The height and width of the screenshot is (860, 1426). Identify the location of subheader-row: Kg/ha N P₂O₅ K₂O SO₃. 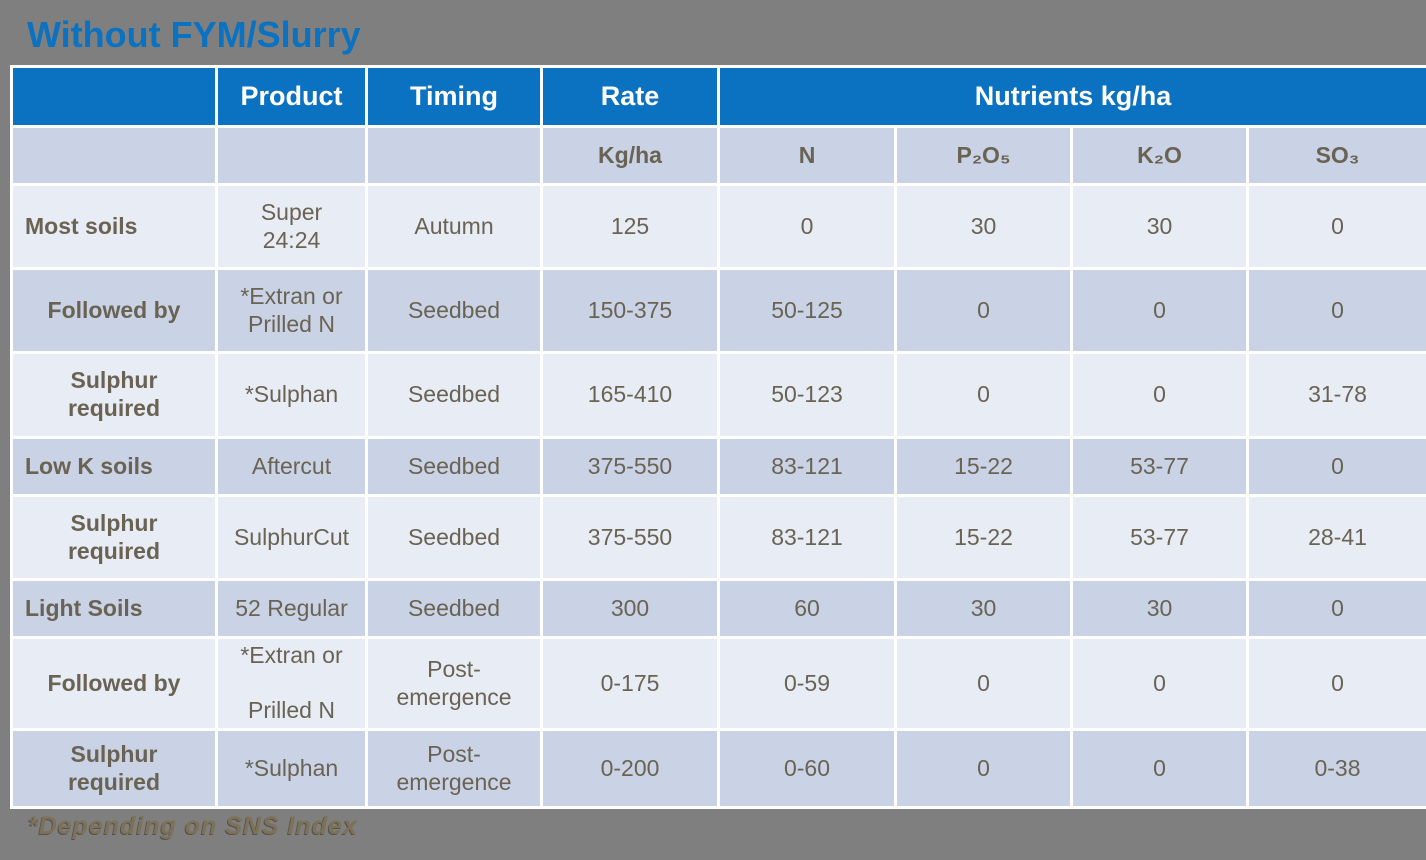
(718, 155).